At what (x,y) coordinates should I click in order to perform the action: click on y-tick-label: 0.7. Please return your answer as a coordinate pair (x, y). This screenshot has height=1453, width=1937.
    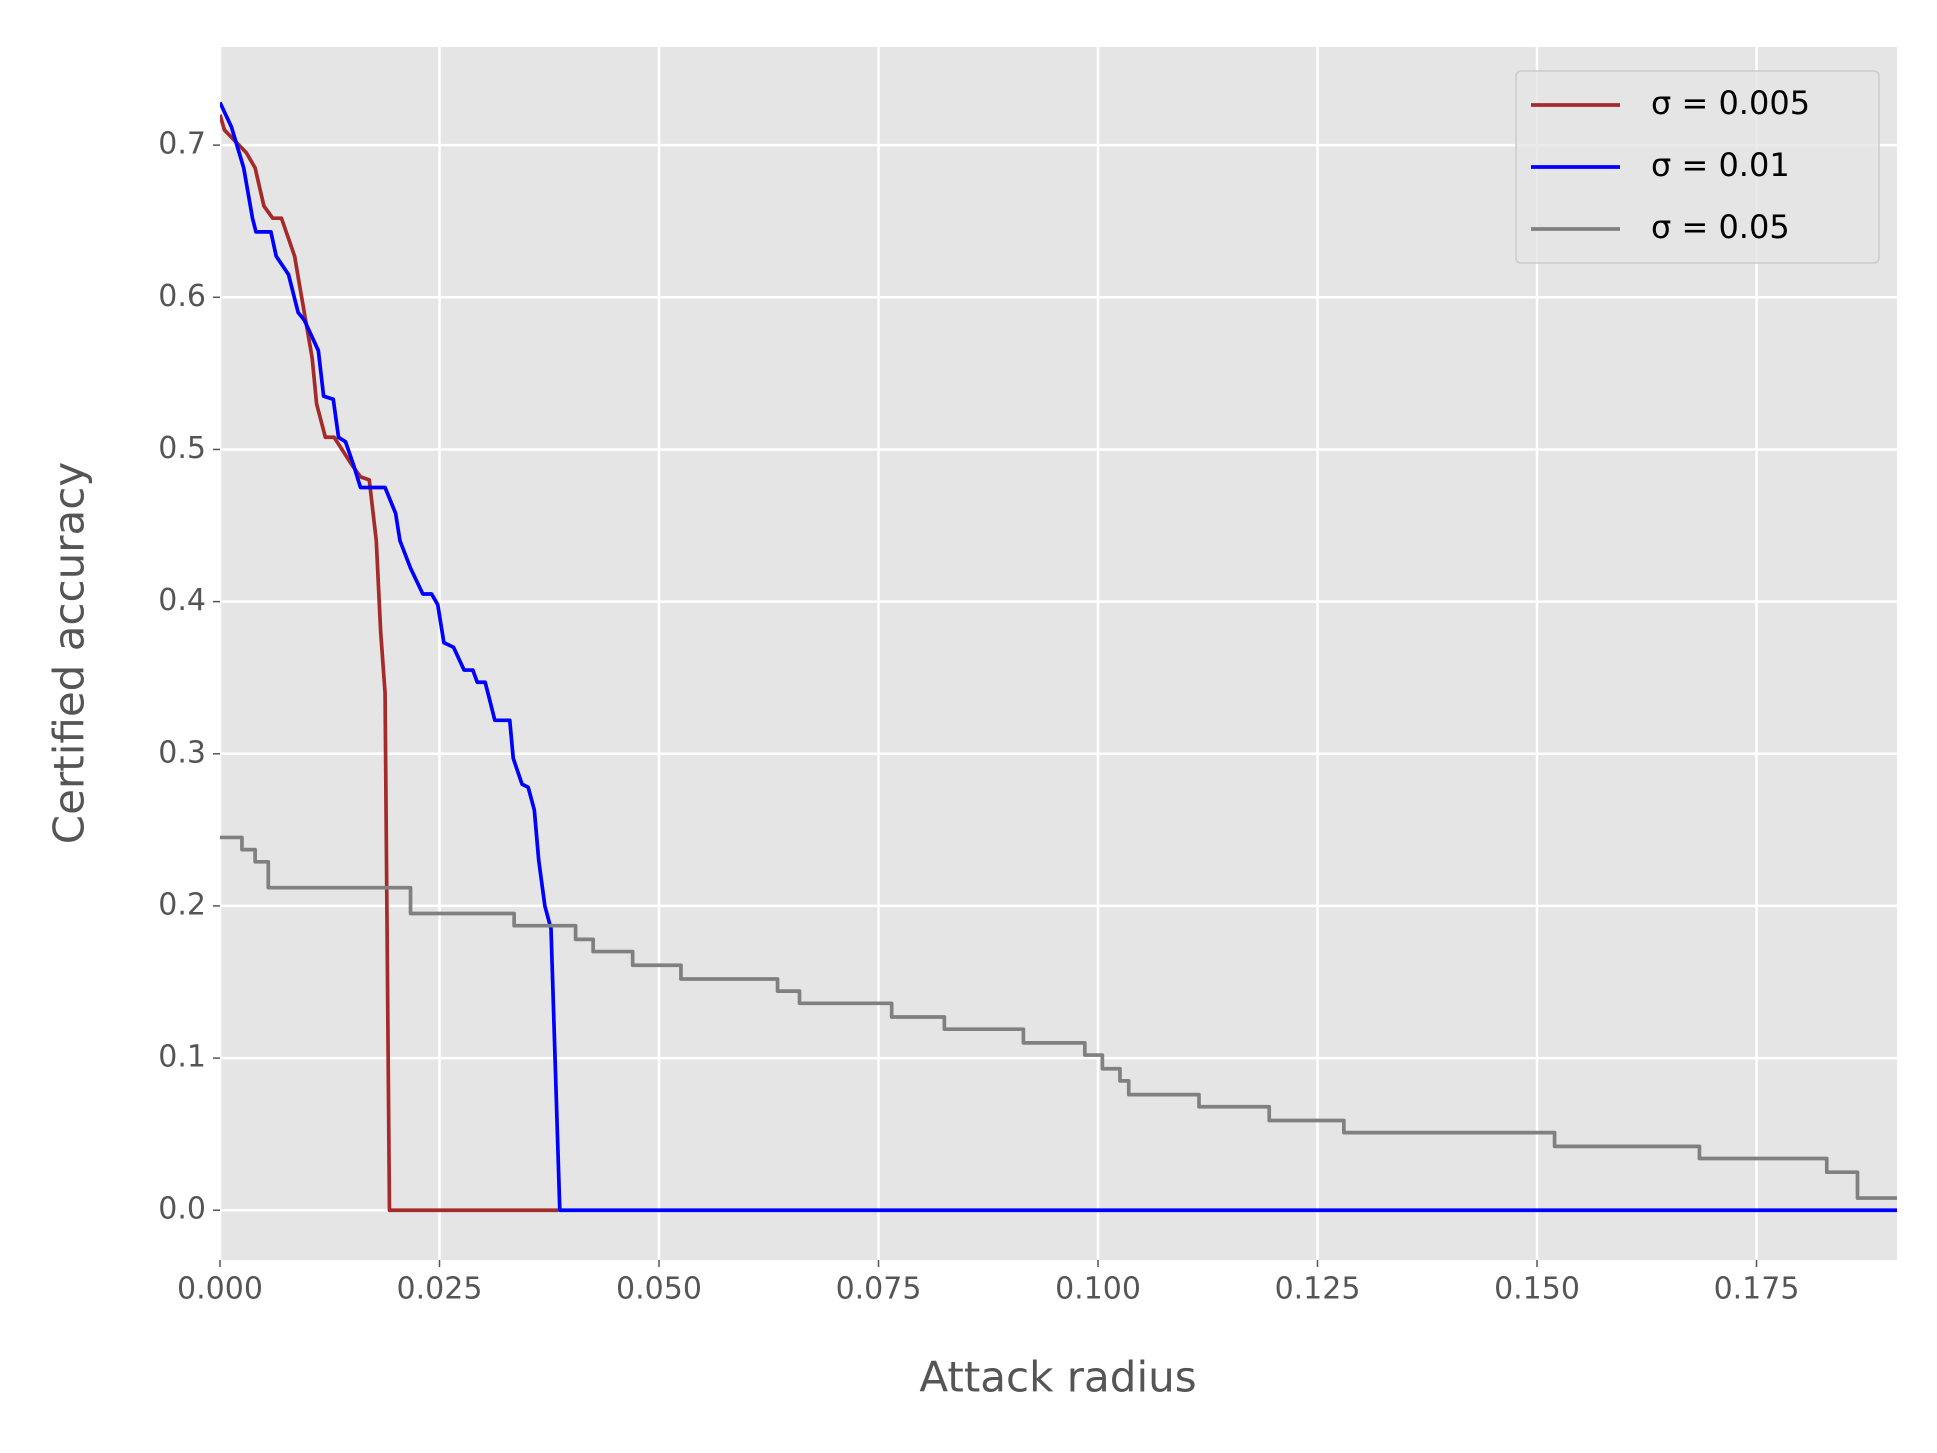
    Looking at the image, I should click on (182, 144).